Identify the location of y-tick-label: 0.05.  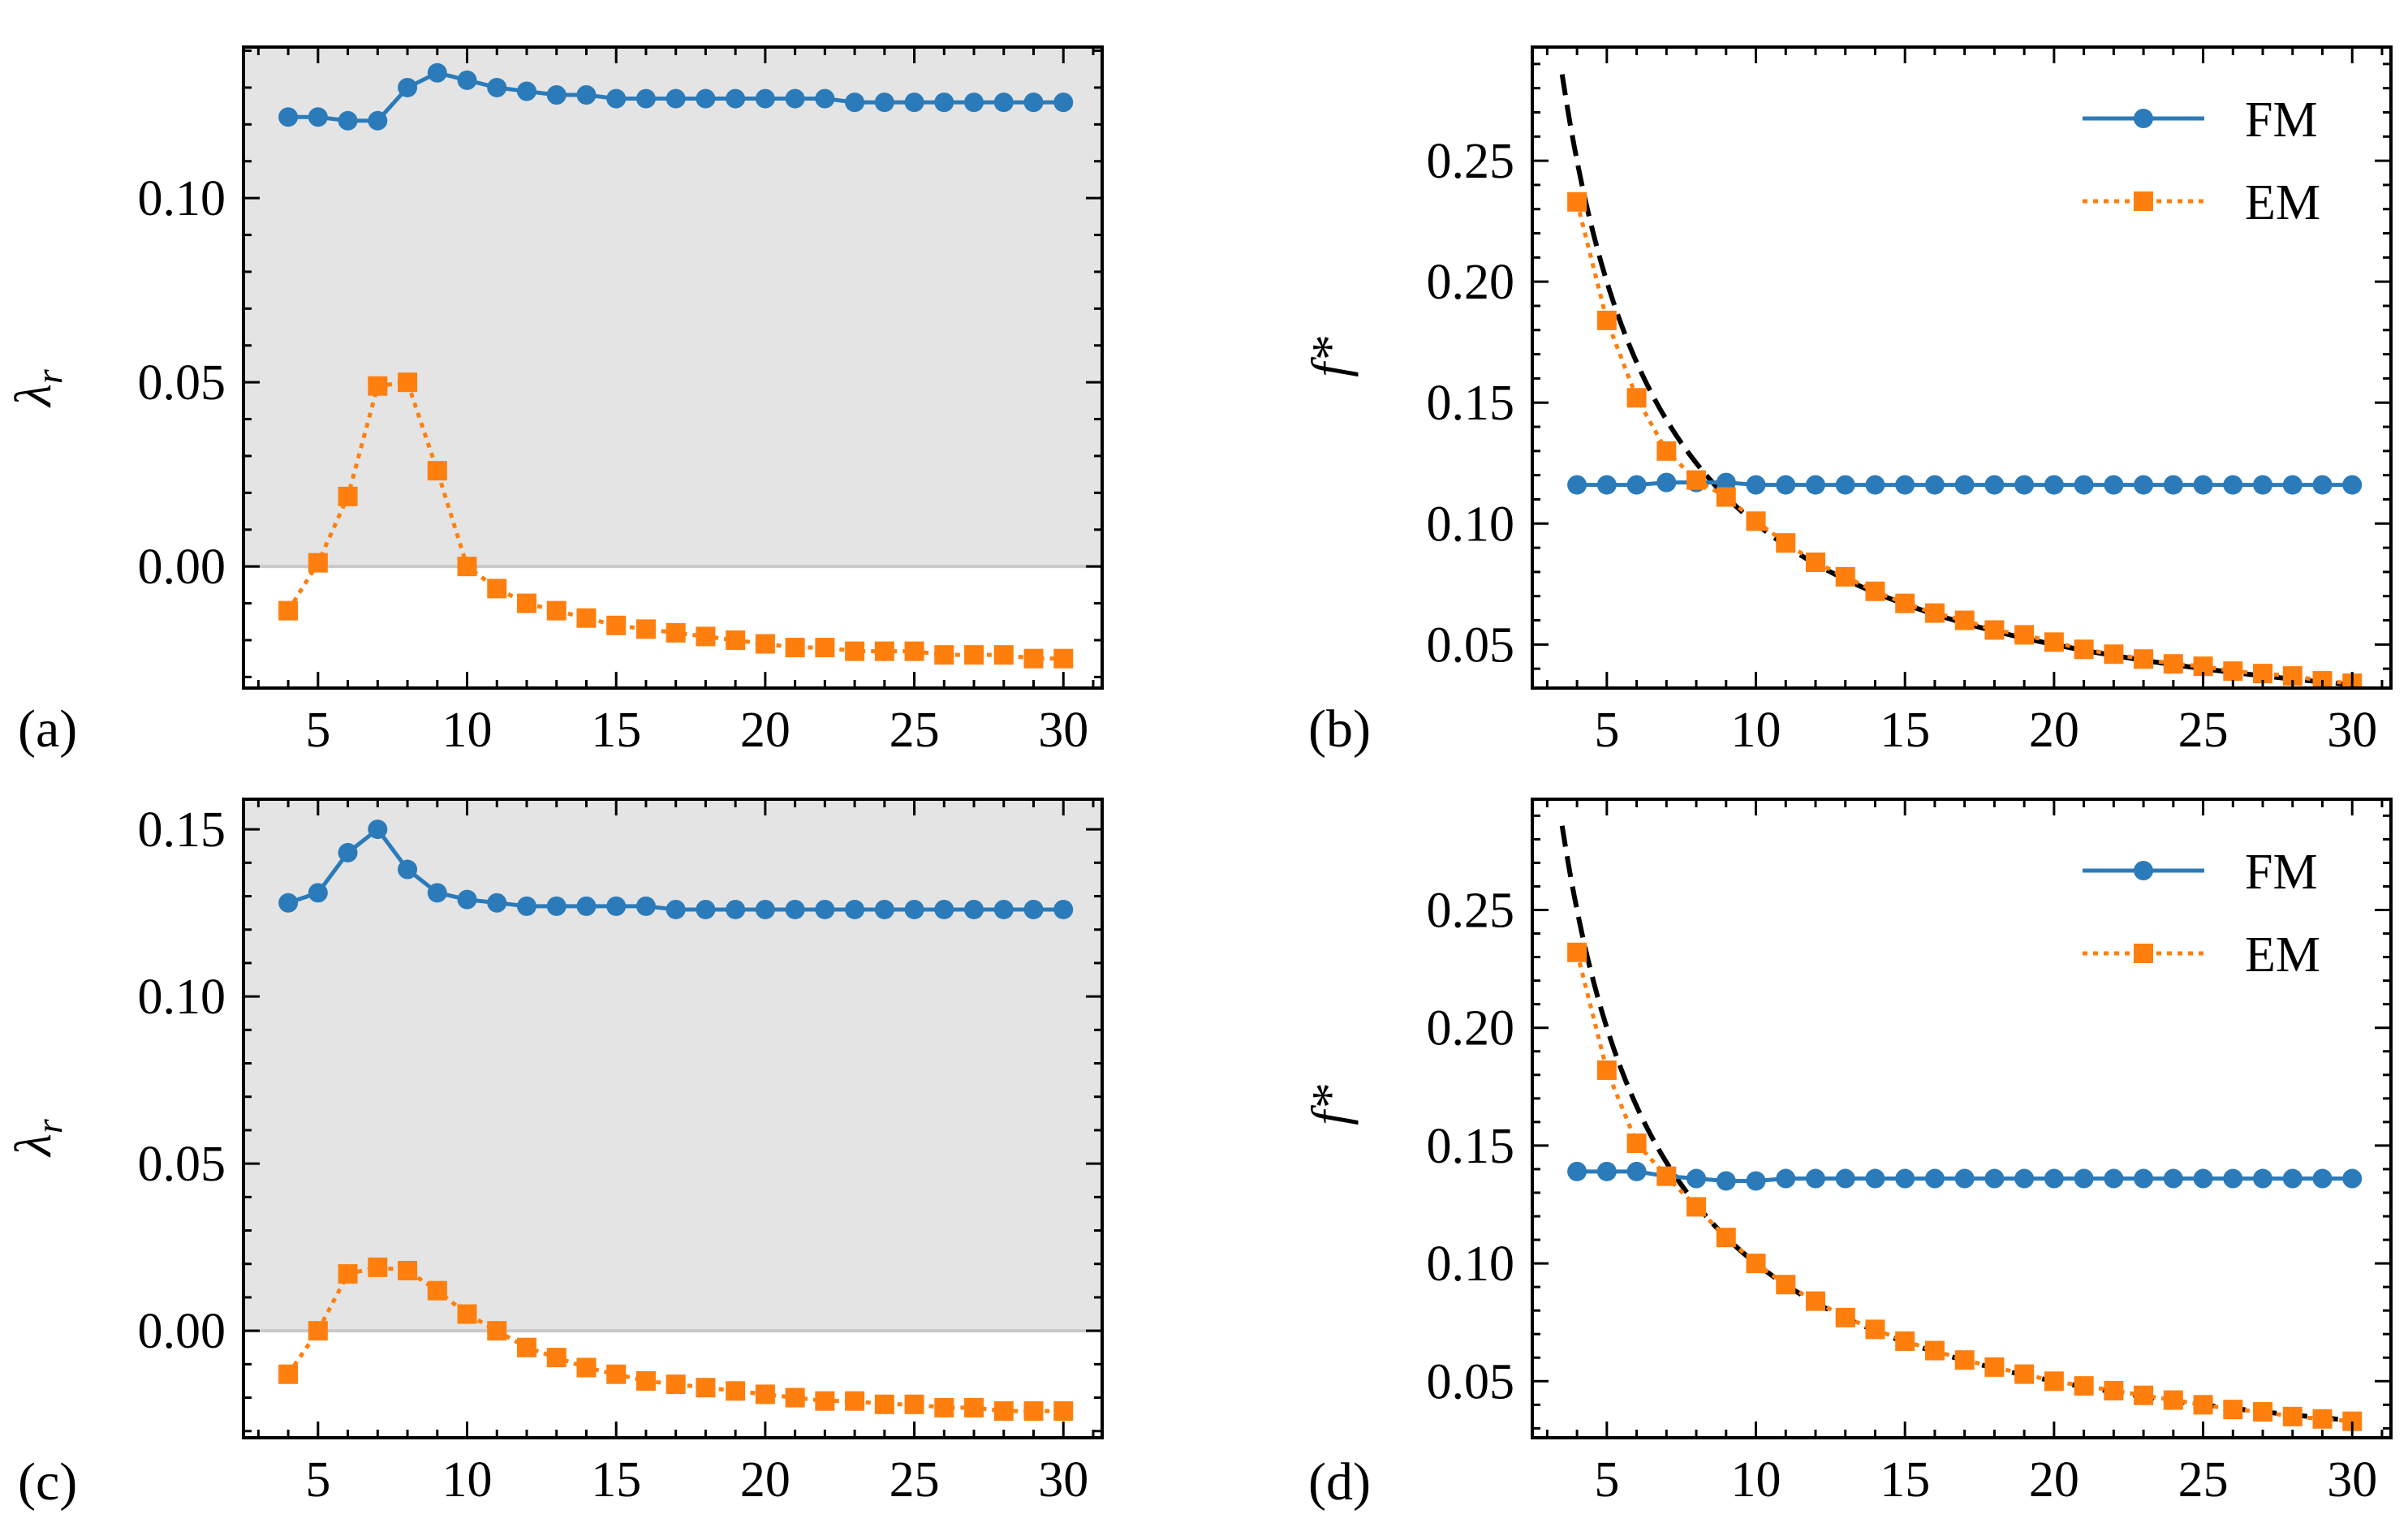
(182, 1164).